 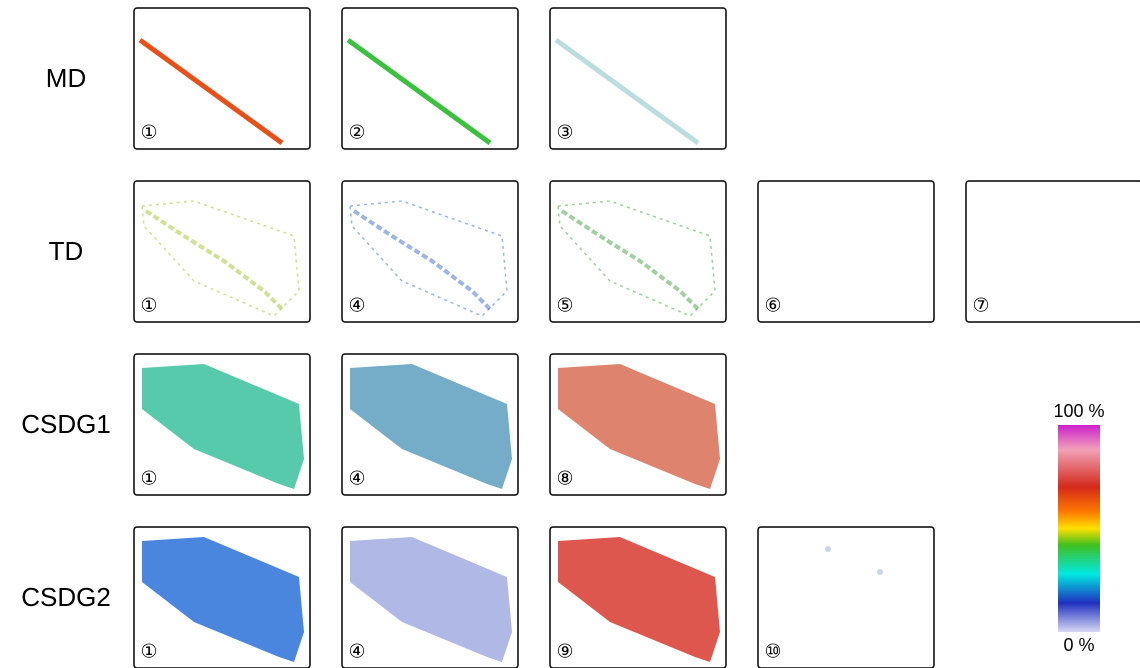 What do you see at coordinates (66, 251) in the screenshot?
I see `row-label: TD` at bounding box center [66, 251].